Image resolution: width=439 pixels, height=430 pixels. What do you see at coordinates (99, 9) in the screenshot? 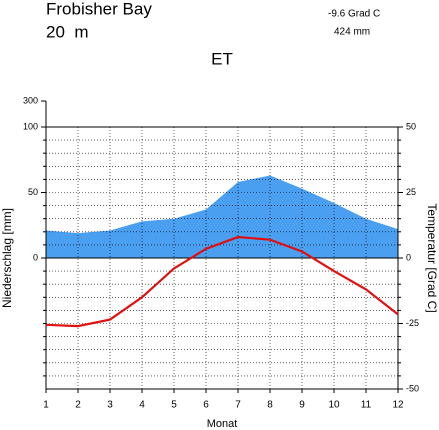
I see `chart-title: Frobisher Bay` at bounding box center [99, 9].